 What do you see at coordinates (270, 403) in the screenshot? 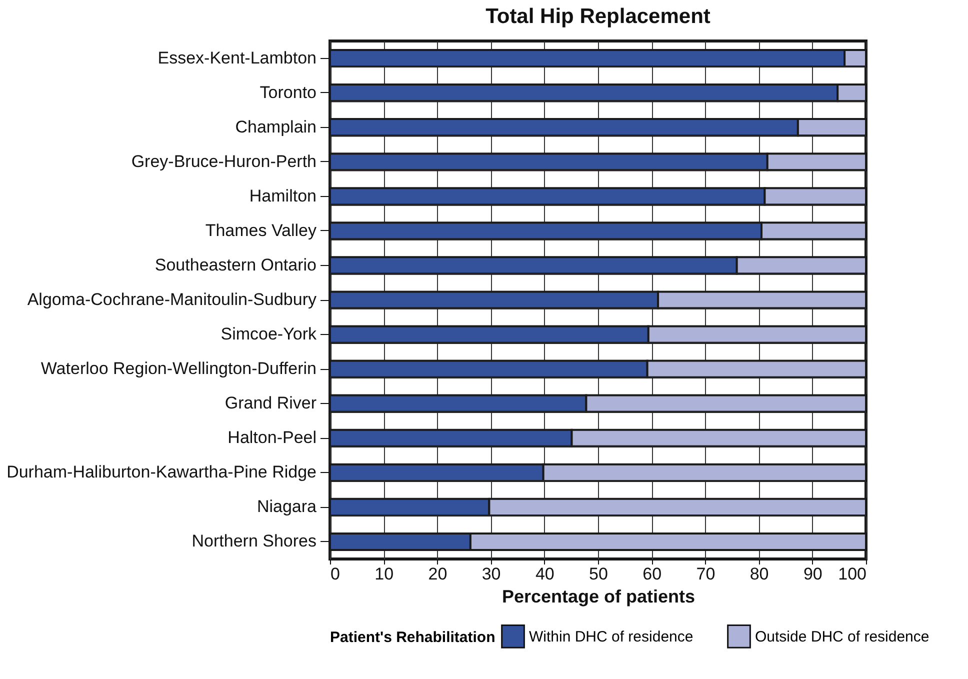
I see `y-tick-label: Grand River` at bounding box center [270, 403].